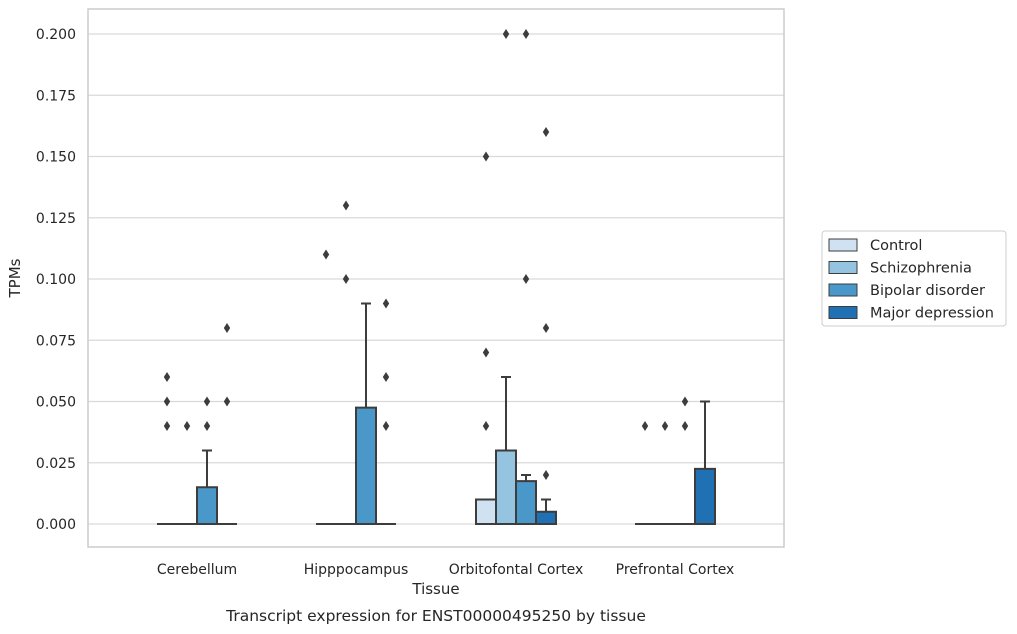  What do you see at coordinates (927, 291) in the screenshot?
I see `legend-label: Bipolar disorder` at bounding box center [927, 291].